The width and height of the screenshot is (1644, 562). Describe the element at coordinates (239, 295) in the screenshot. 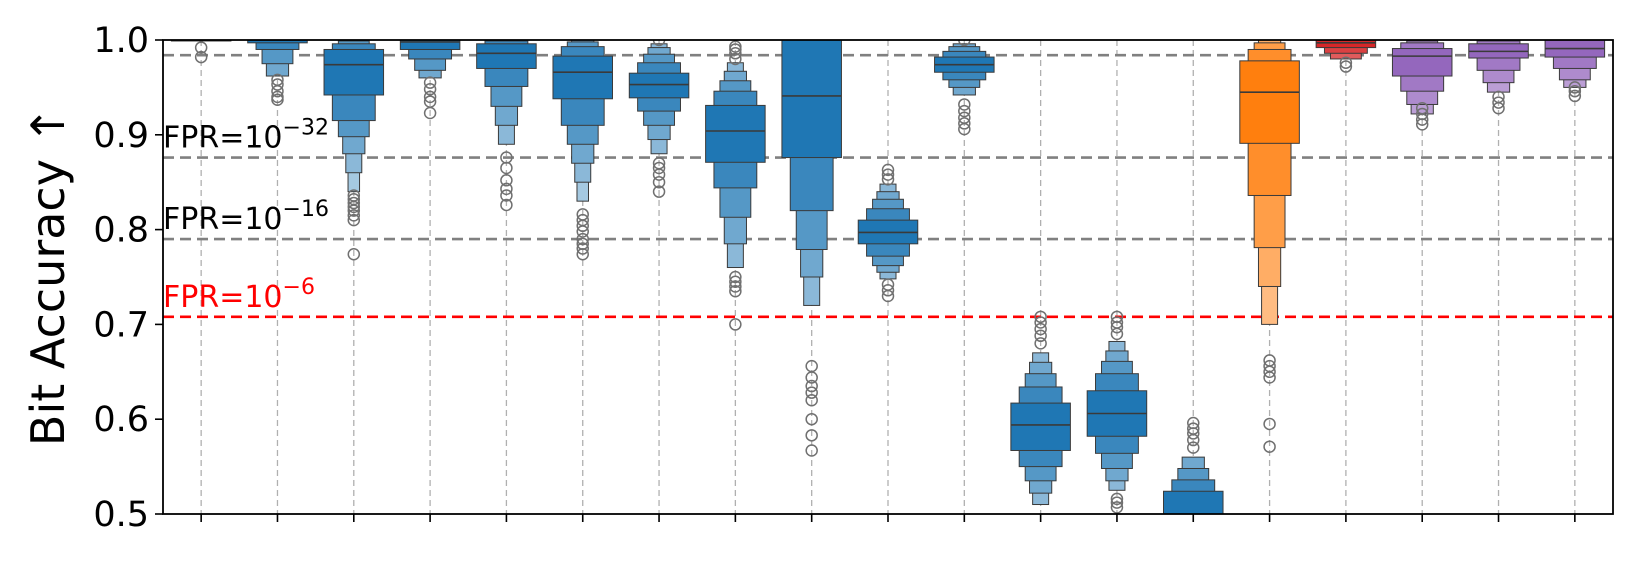

I see `fpr-label: FPR=10−6` at that location.